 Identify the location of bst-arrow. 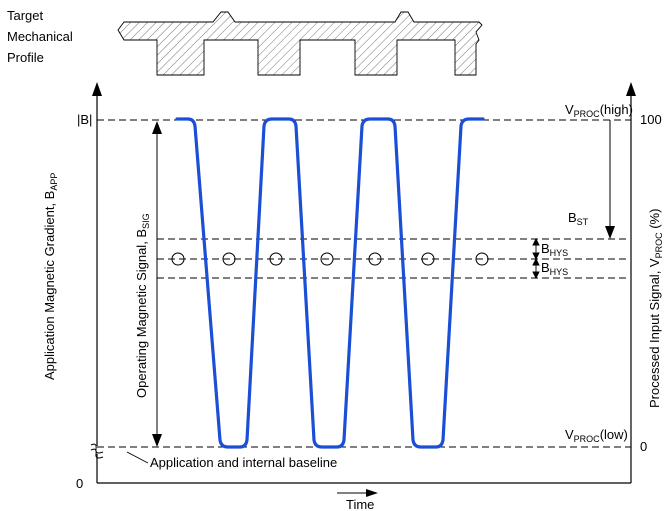
(610, 179).